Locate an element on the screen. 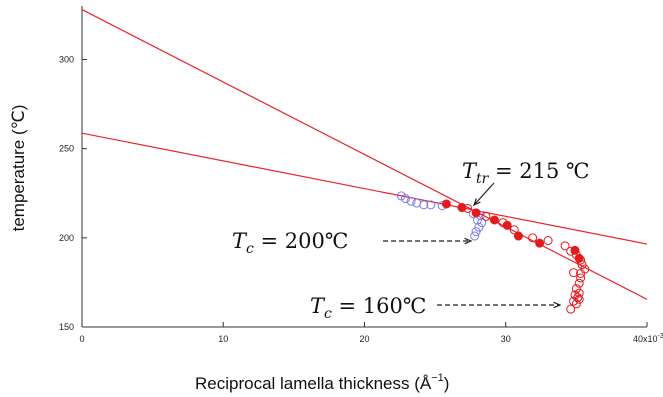 The image size is (663, 397). y-tick-label: 150 is located at coordinates (66, 327).